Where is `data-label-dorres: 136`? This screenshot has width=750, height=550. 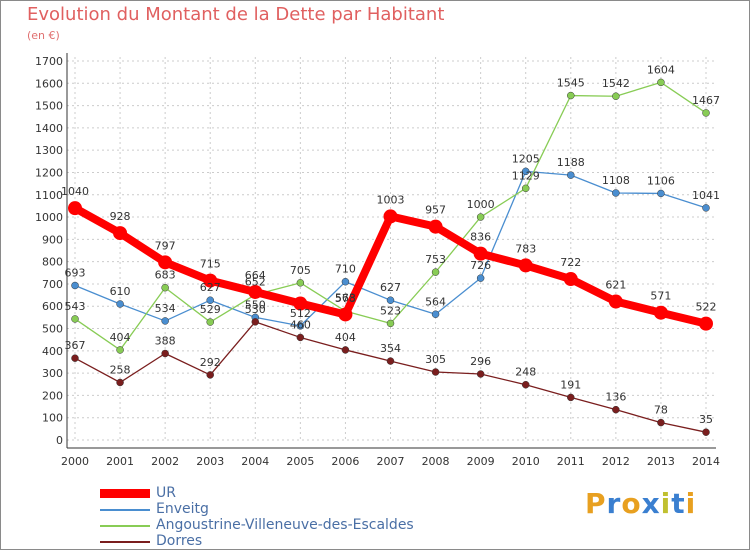 data-label-dorres: 136 is located at coordinates (615, 397).